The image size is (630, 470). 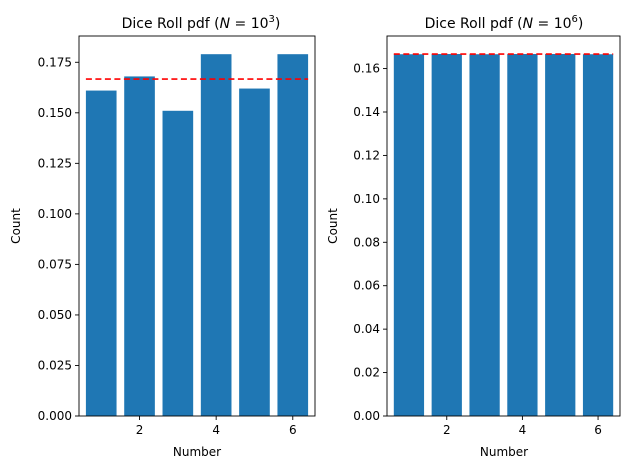 I want to click on right-y-tick-label: 0.02, so click(x=366, y=373).